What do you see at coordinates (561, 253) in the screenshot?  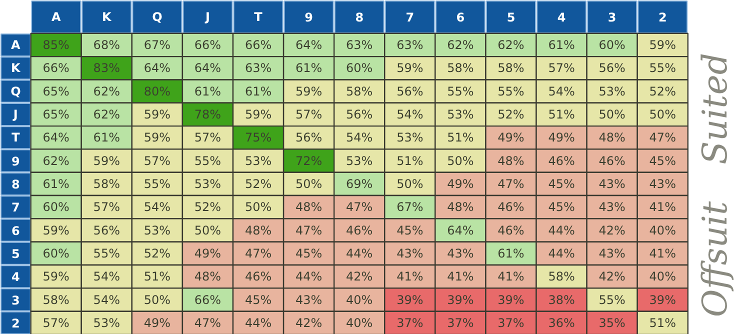 I see `data-label: 44%` at bounding box center [561, 253].